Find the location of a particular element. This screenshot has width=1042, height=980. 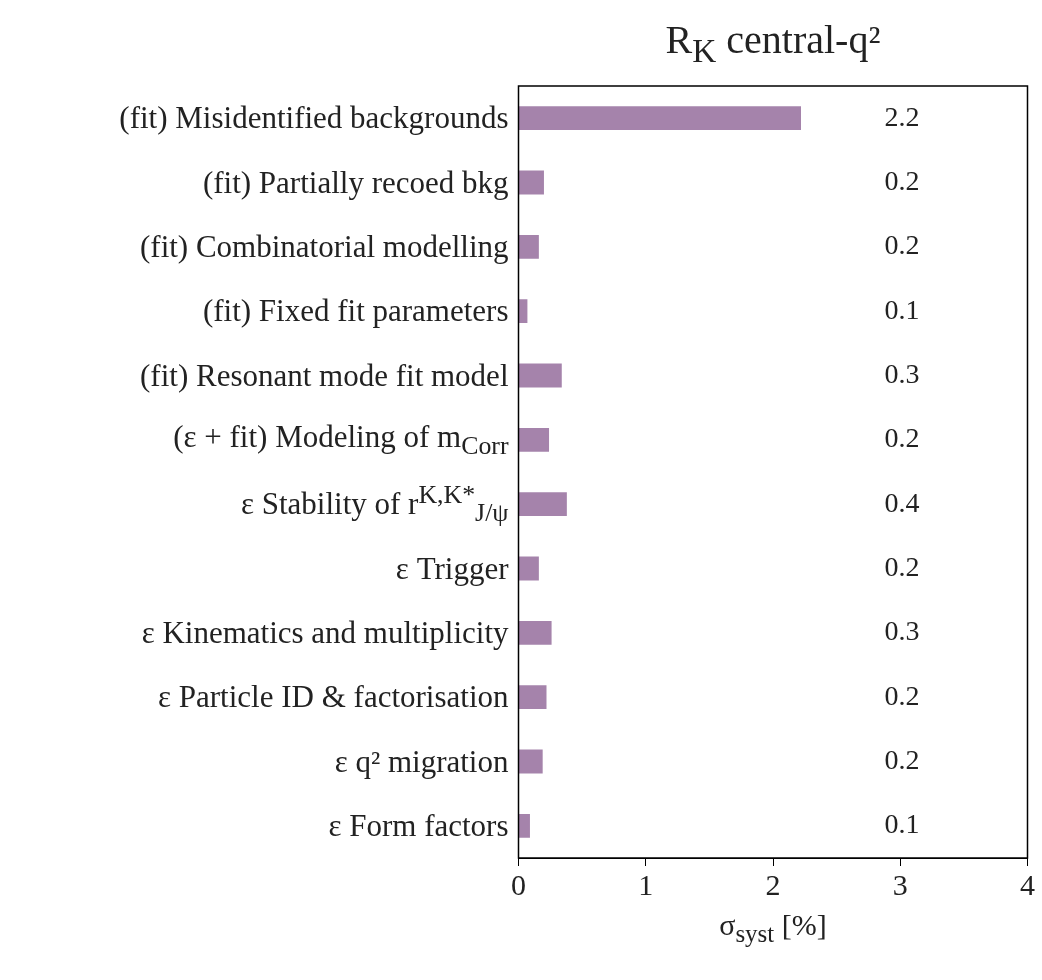

x-tick-label: 1 is located at coordinates (646, 884).